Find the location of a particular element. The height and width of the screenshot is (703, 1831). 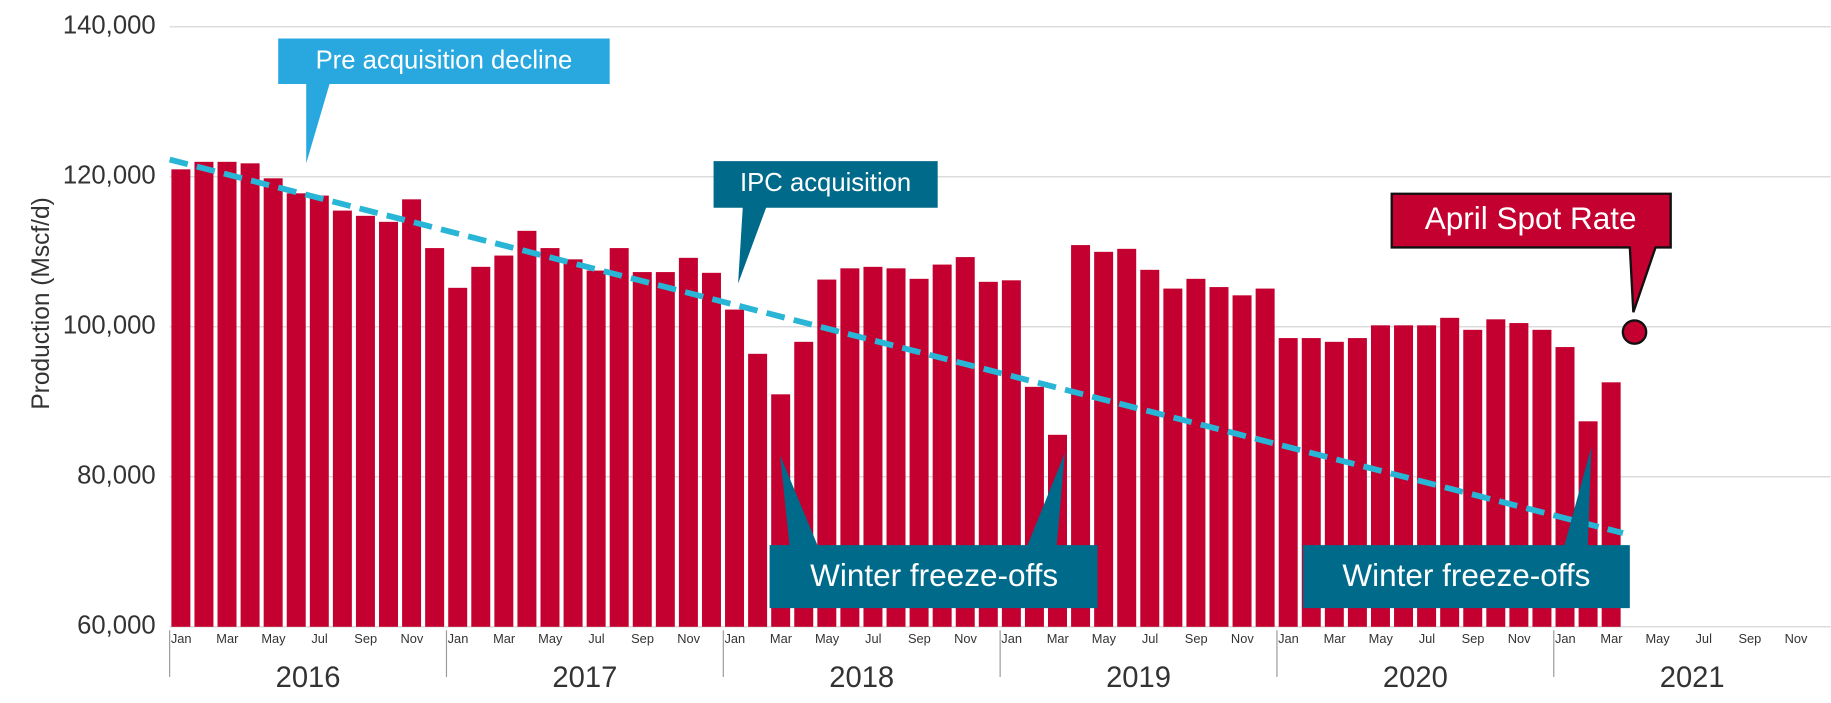

annotation: Pre acquisition decline is located at coordinates (444, 61).